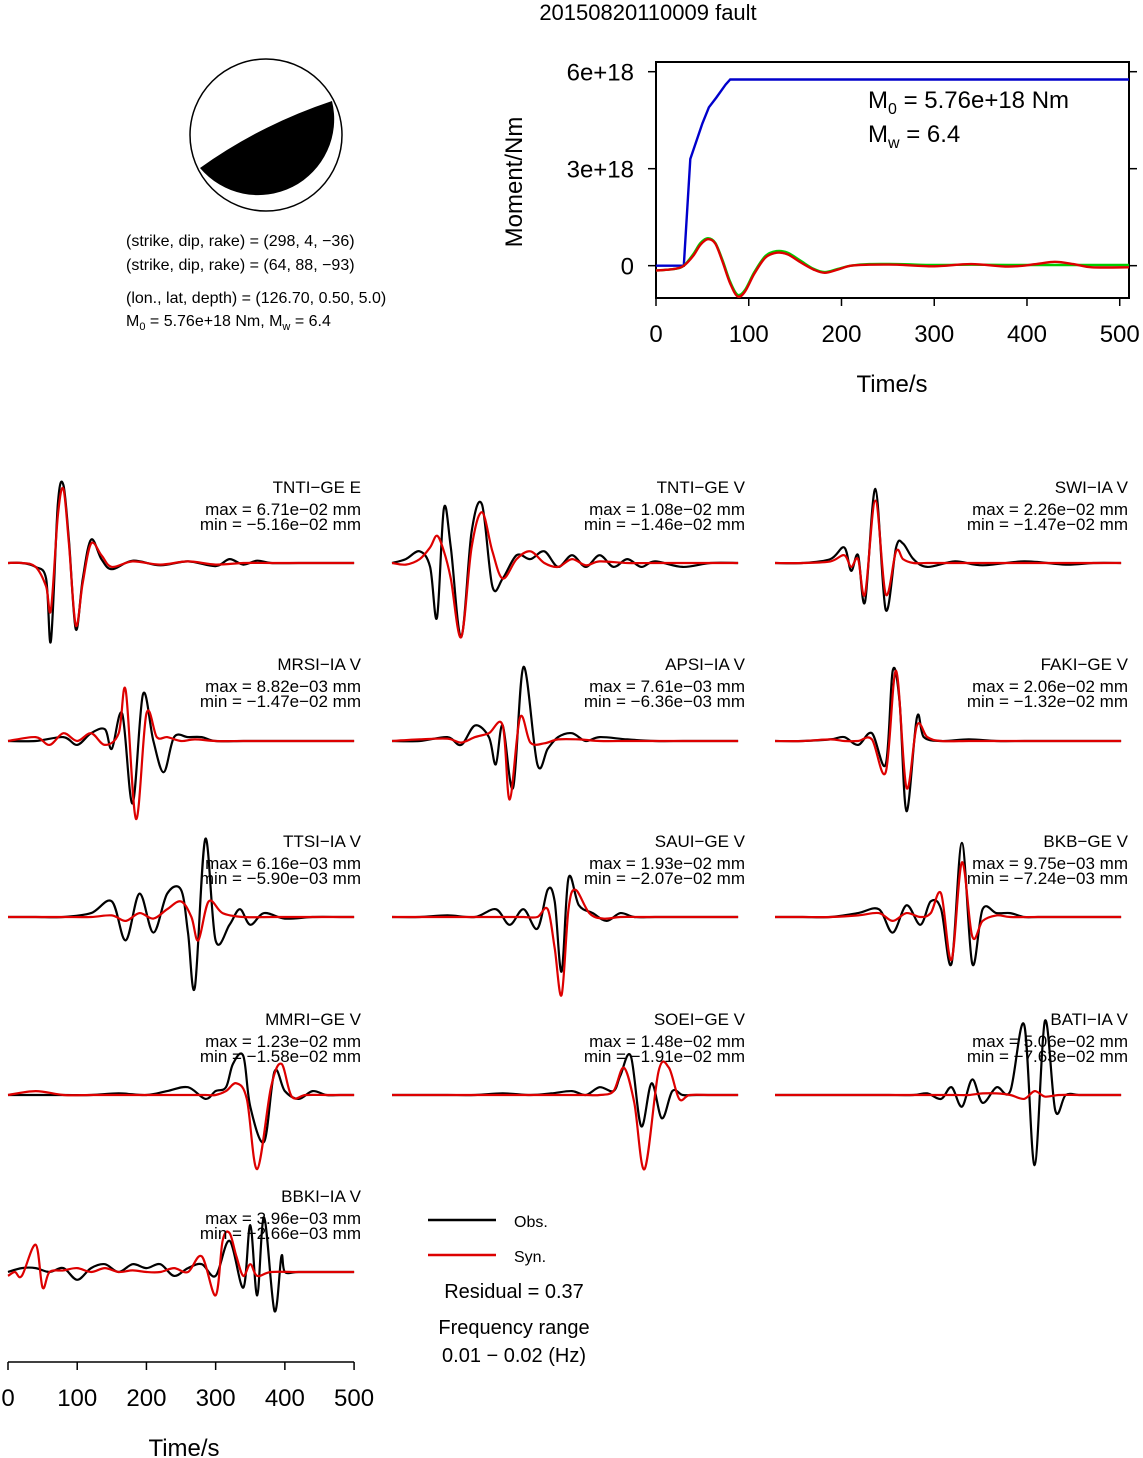 The image size is (1143, 1458). What do you see at coordinates (627, 267) in the screenshot?
I see `moment-ytick-label: 0` at bounding box center [627, 267].